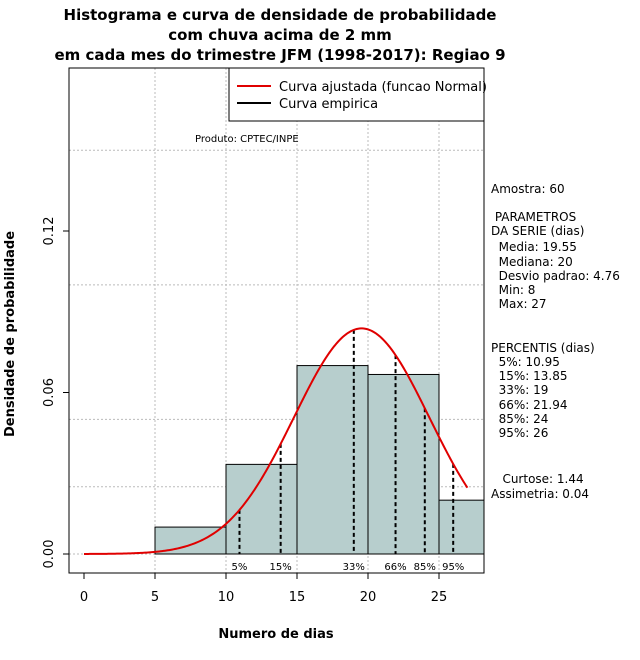 This screenshot has width=640, height=660. I want to click on y-tick-label: 0.12, so click(49, 231).